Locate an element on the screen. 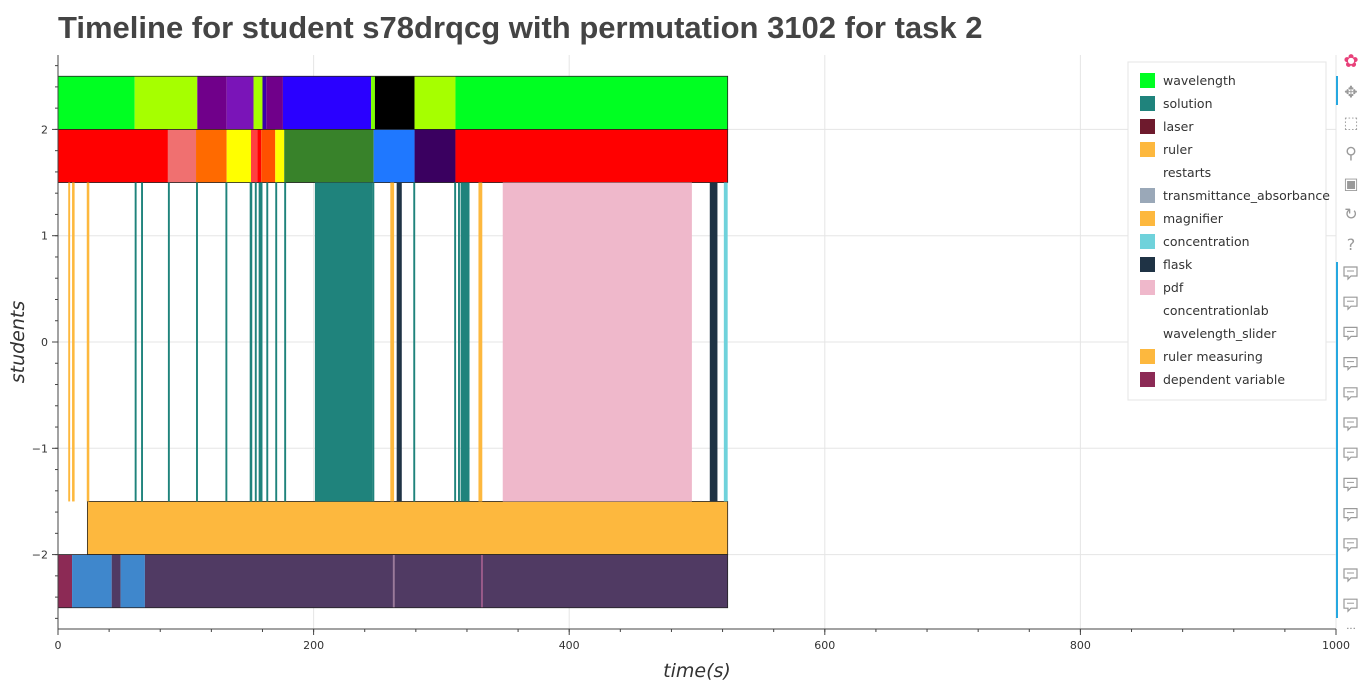  legend-label: ruler measuring is located at coordinates (1213, 356).